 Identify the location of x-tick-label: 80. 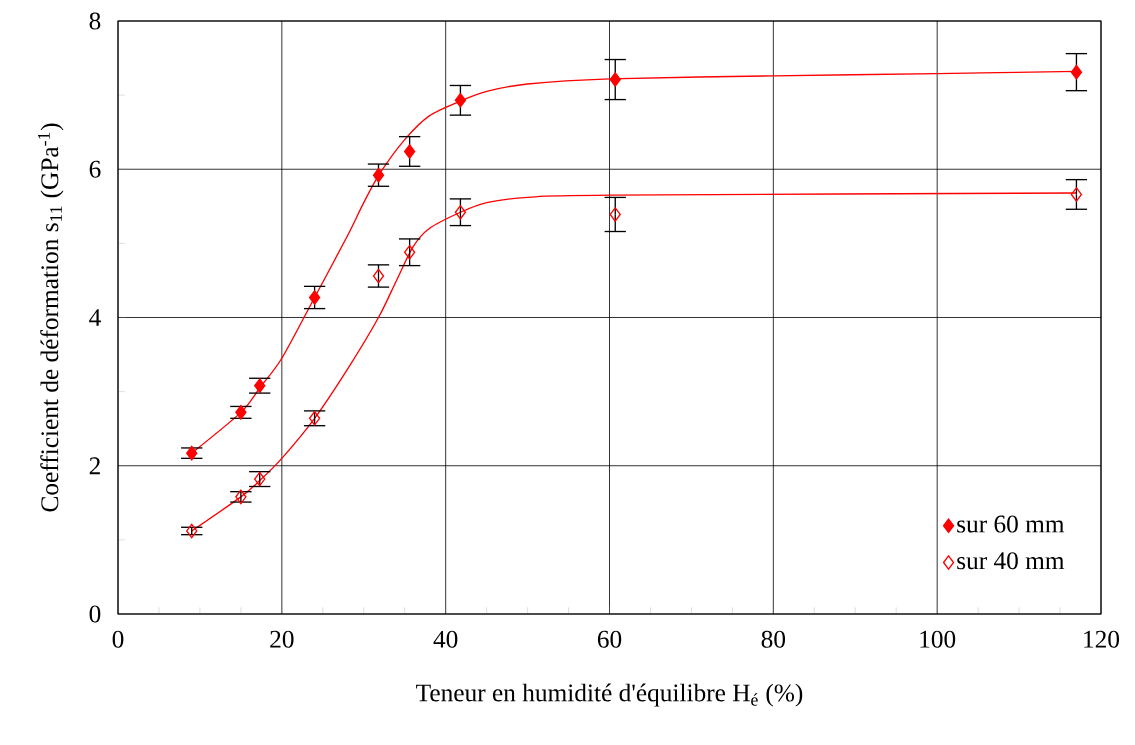
(773, 639).